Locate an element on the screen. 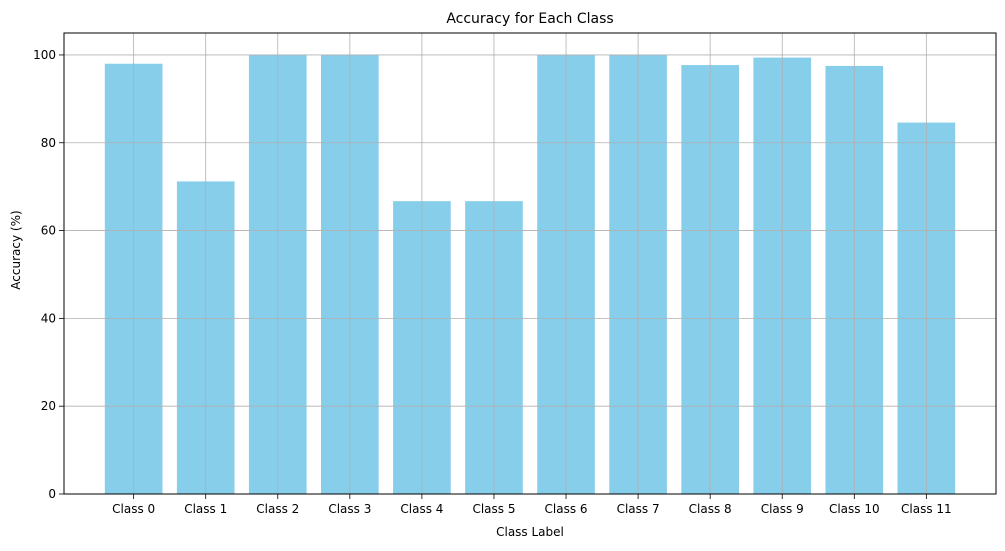 The width and height of the screenshot is (1005, 551). y-tick-label: 60 is located at coordinates (48, 231).